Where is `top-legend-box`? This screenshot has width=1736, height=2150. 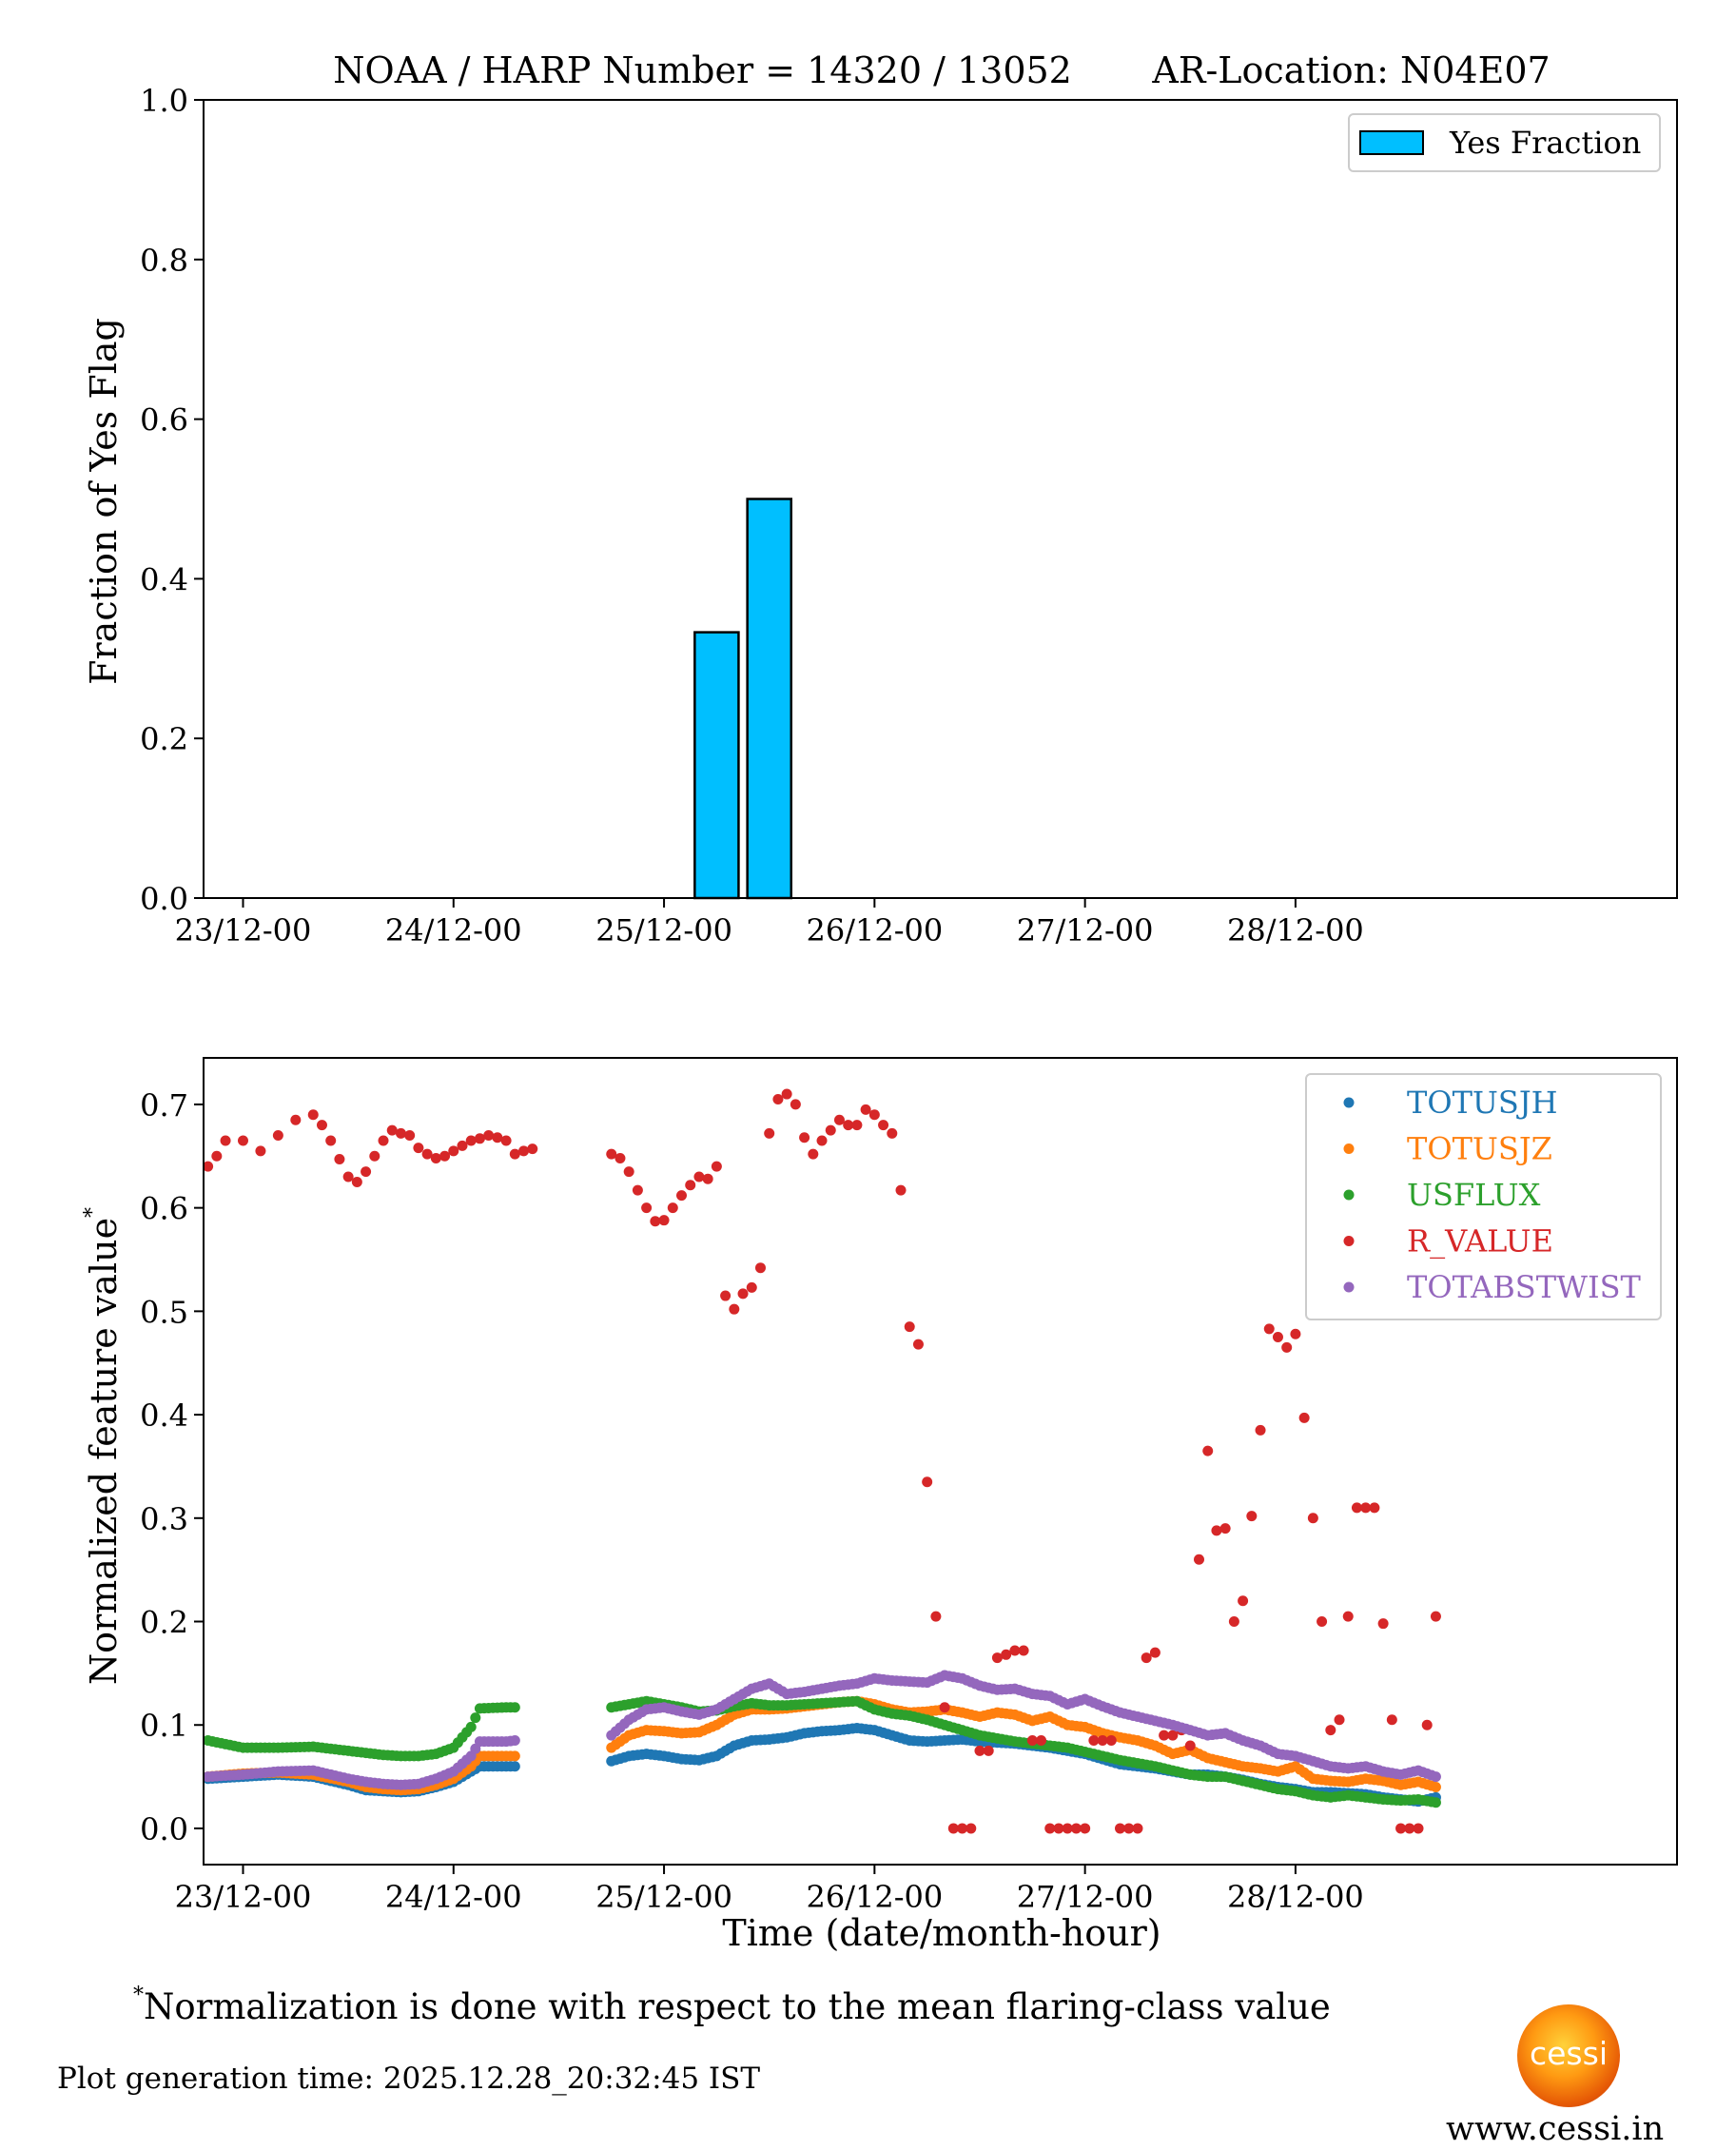
top-legend-box is located at coordinates (1505, 142).